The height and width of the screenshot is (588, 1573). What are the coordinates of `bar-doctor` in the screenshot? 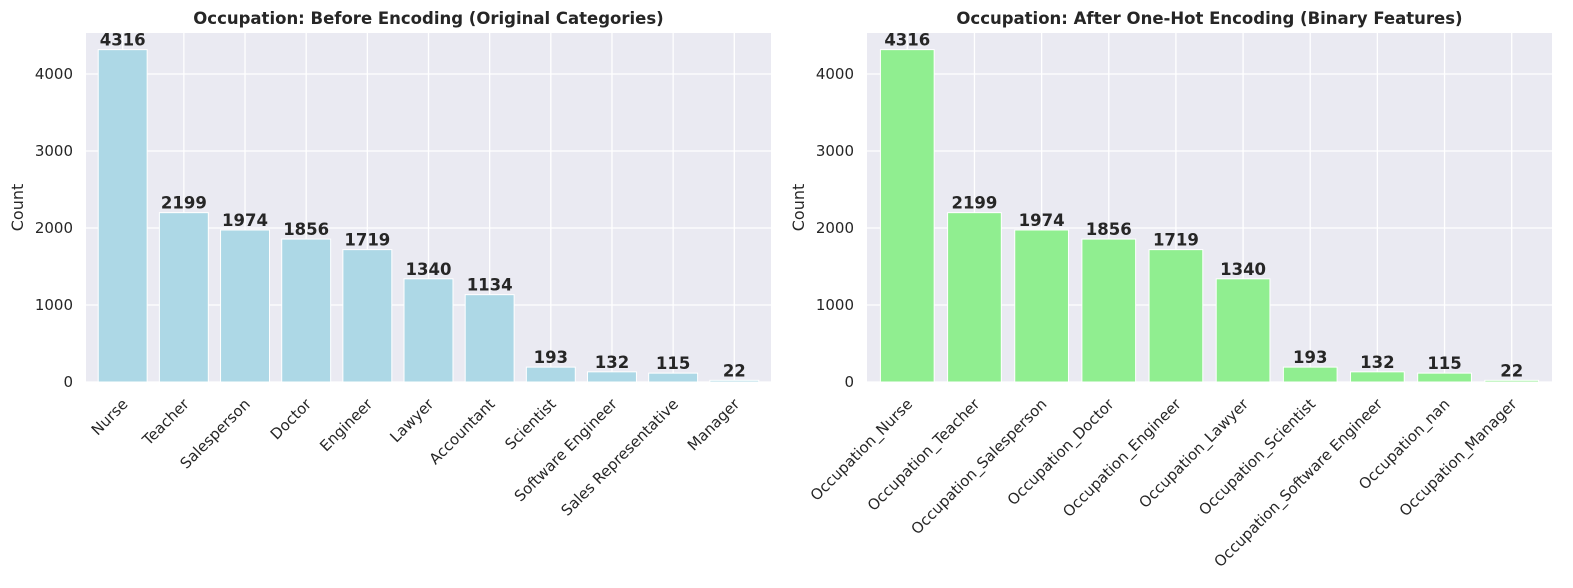 It's located at (306, 310).